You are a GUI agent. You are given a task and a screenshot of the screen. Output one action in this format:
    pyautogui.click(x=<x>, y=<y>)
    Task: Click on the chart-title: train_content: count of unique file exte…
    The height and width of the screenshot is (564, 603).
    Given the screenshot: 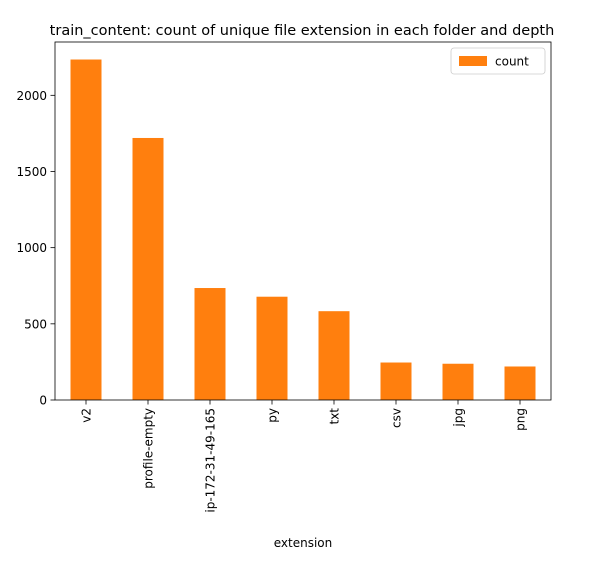 What is the action you would take?
    pyautogui.click(x=302, y=31)
    